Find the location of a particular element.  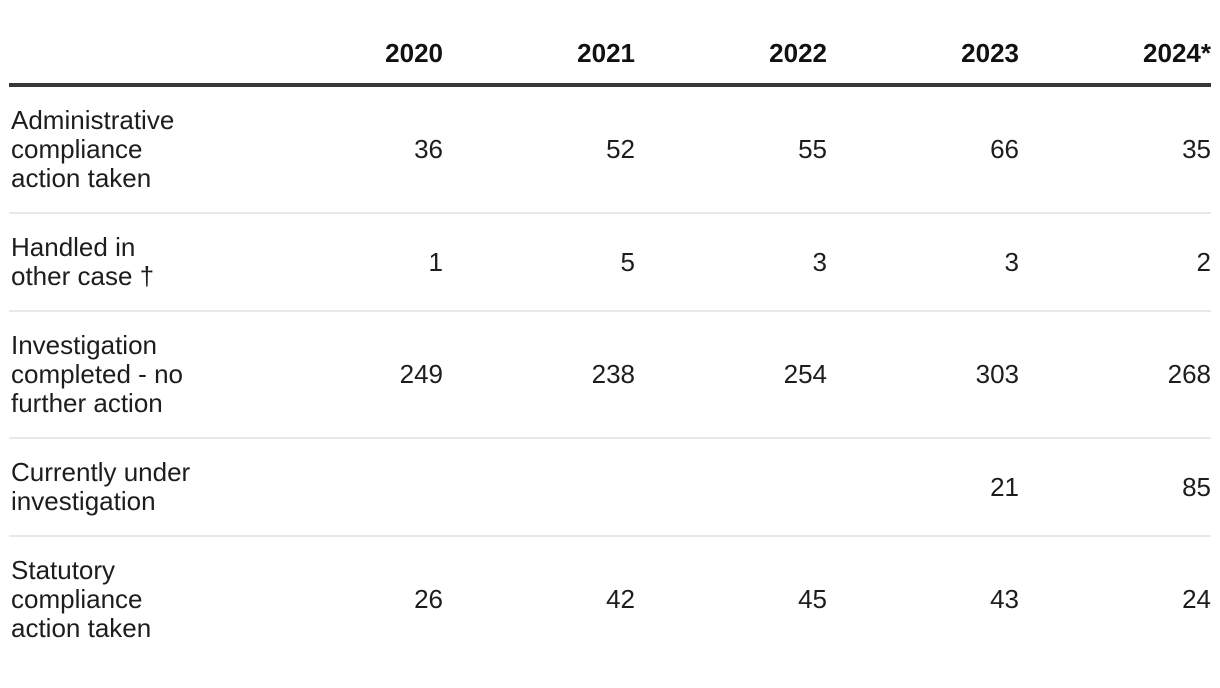

row-label-line: Currently under is located at coordinates (101, 472).